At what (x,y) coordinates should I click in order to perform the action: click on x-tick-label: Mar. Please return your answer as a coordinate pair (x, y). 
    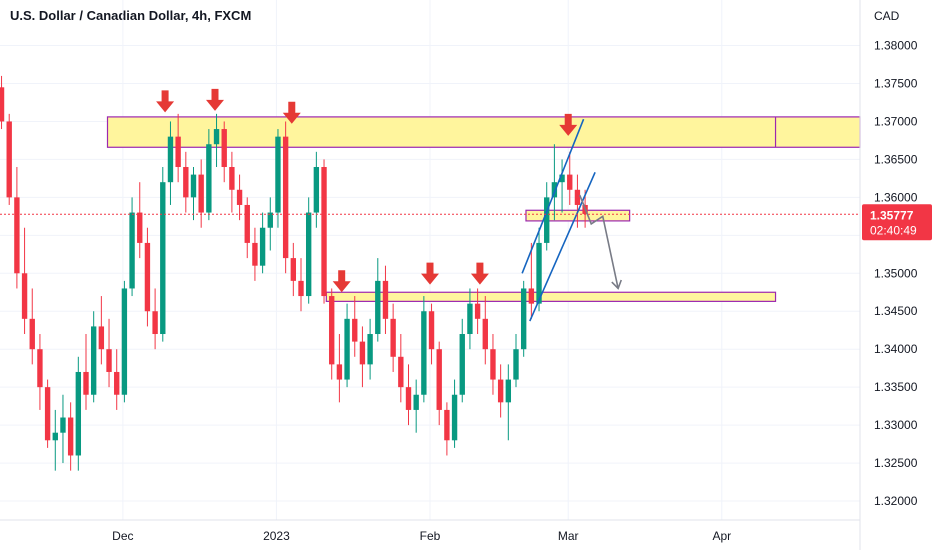
    Looking at the image, I should click on (568, 536).